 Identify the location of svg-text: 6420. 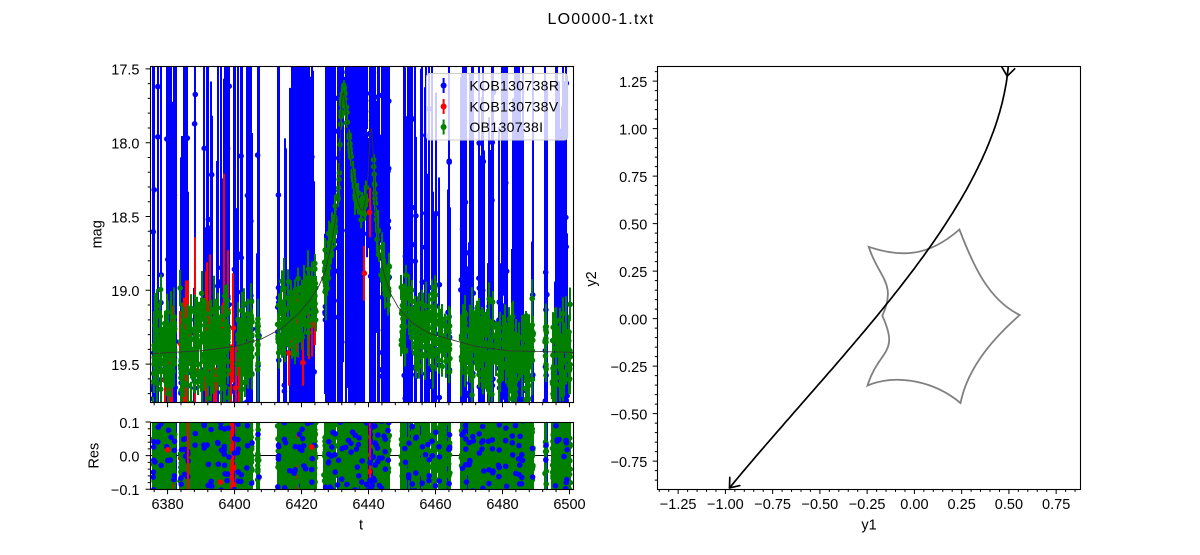
(301, 505).